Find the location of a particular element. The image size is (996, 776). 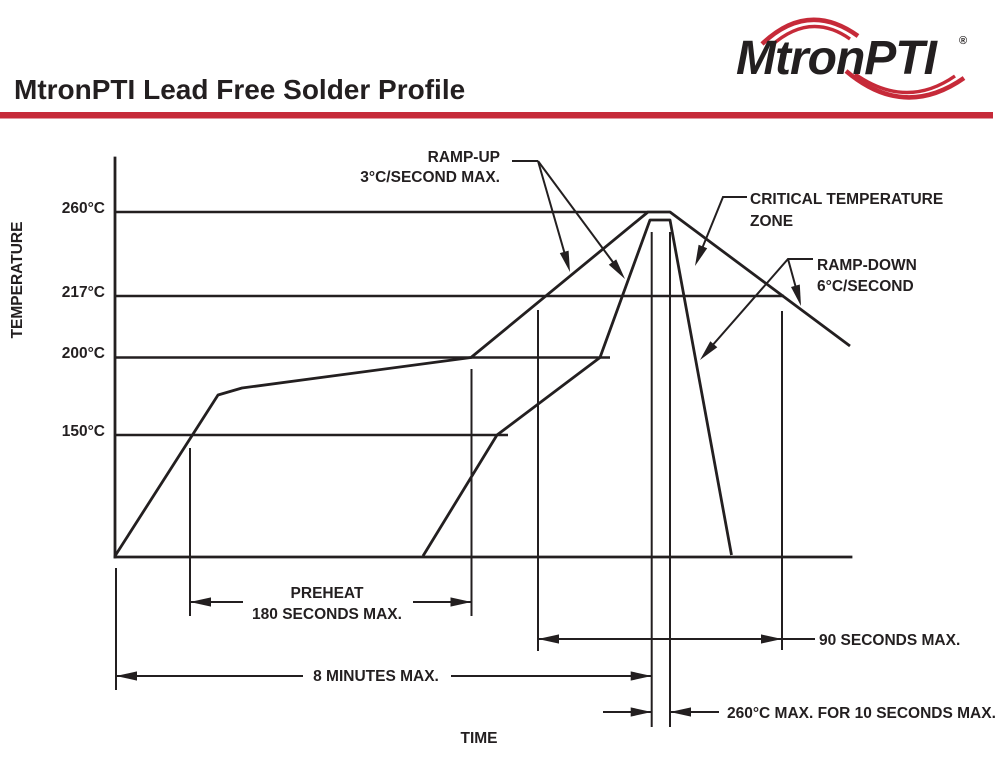

logo-arc-bottom-inner is located at coordinates (905, 83).